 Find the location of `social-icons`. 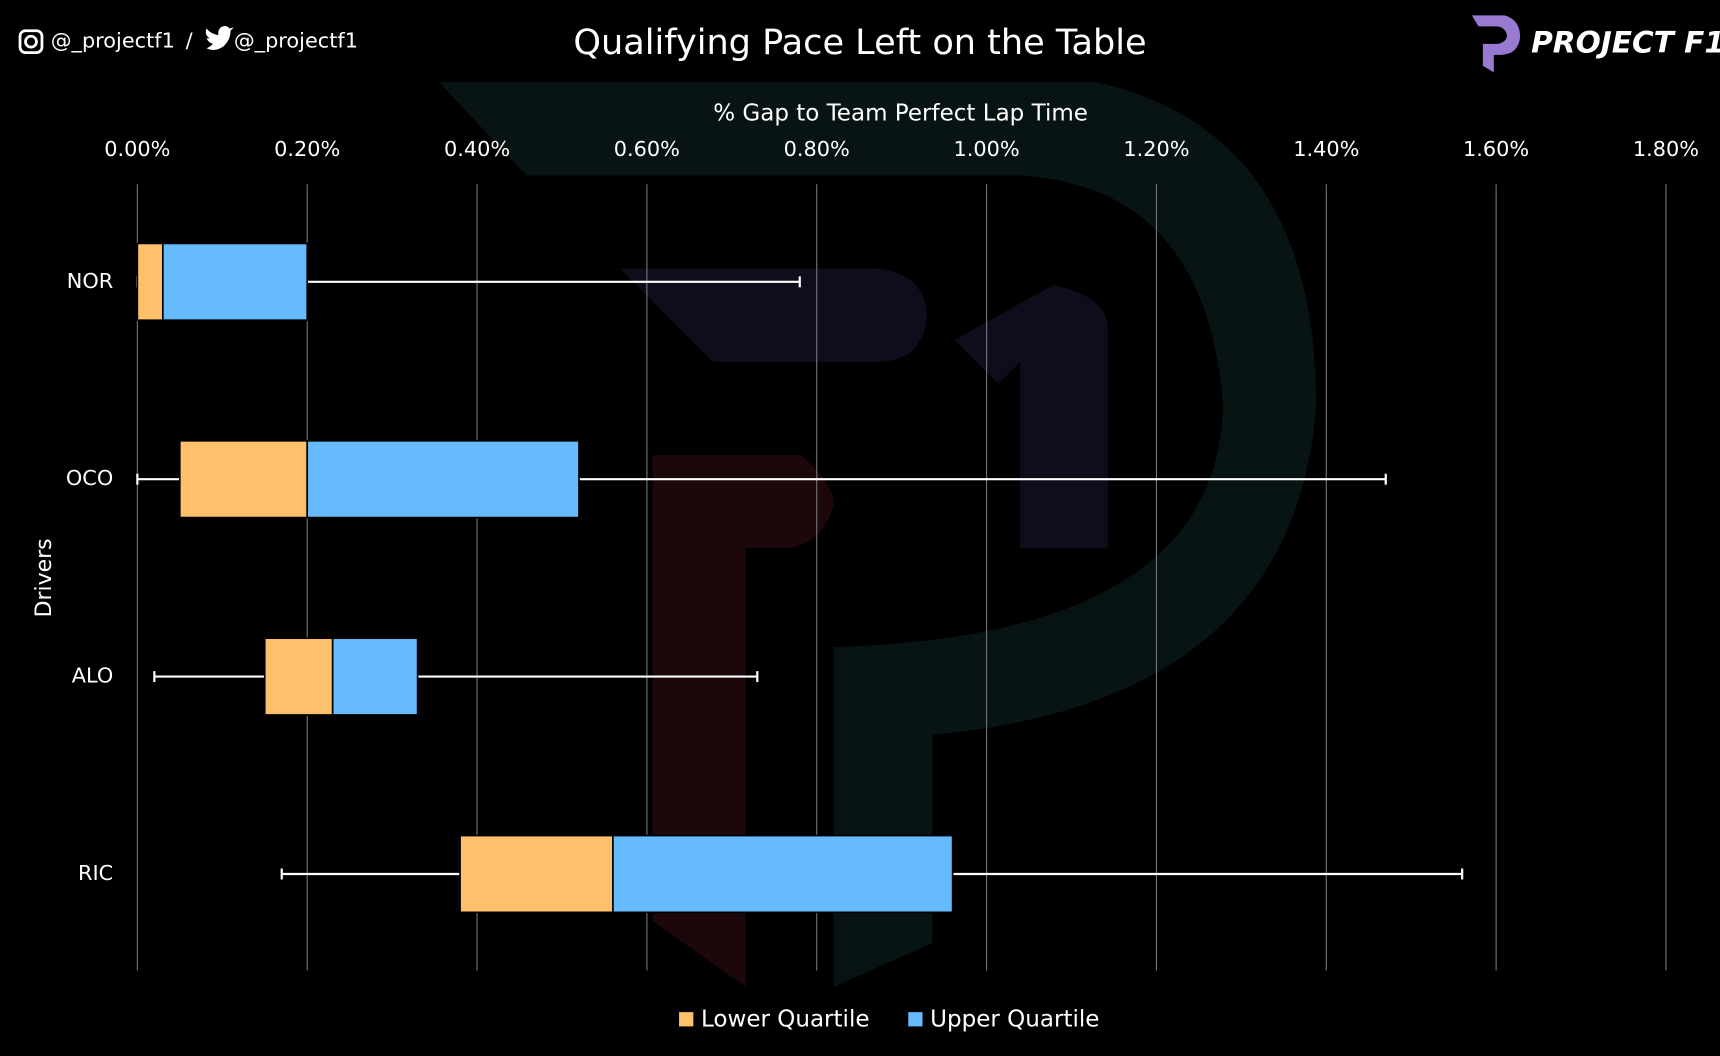

social-icons is located at coordinates (126, 40).